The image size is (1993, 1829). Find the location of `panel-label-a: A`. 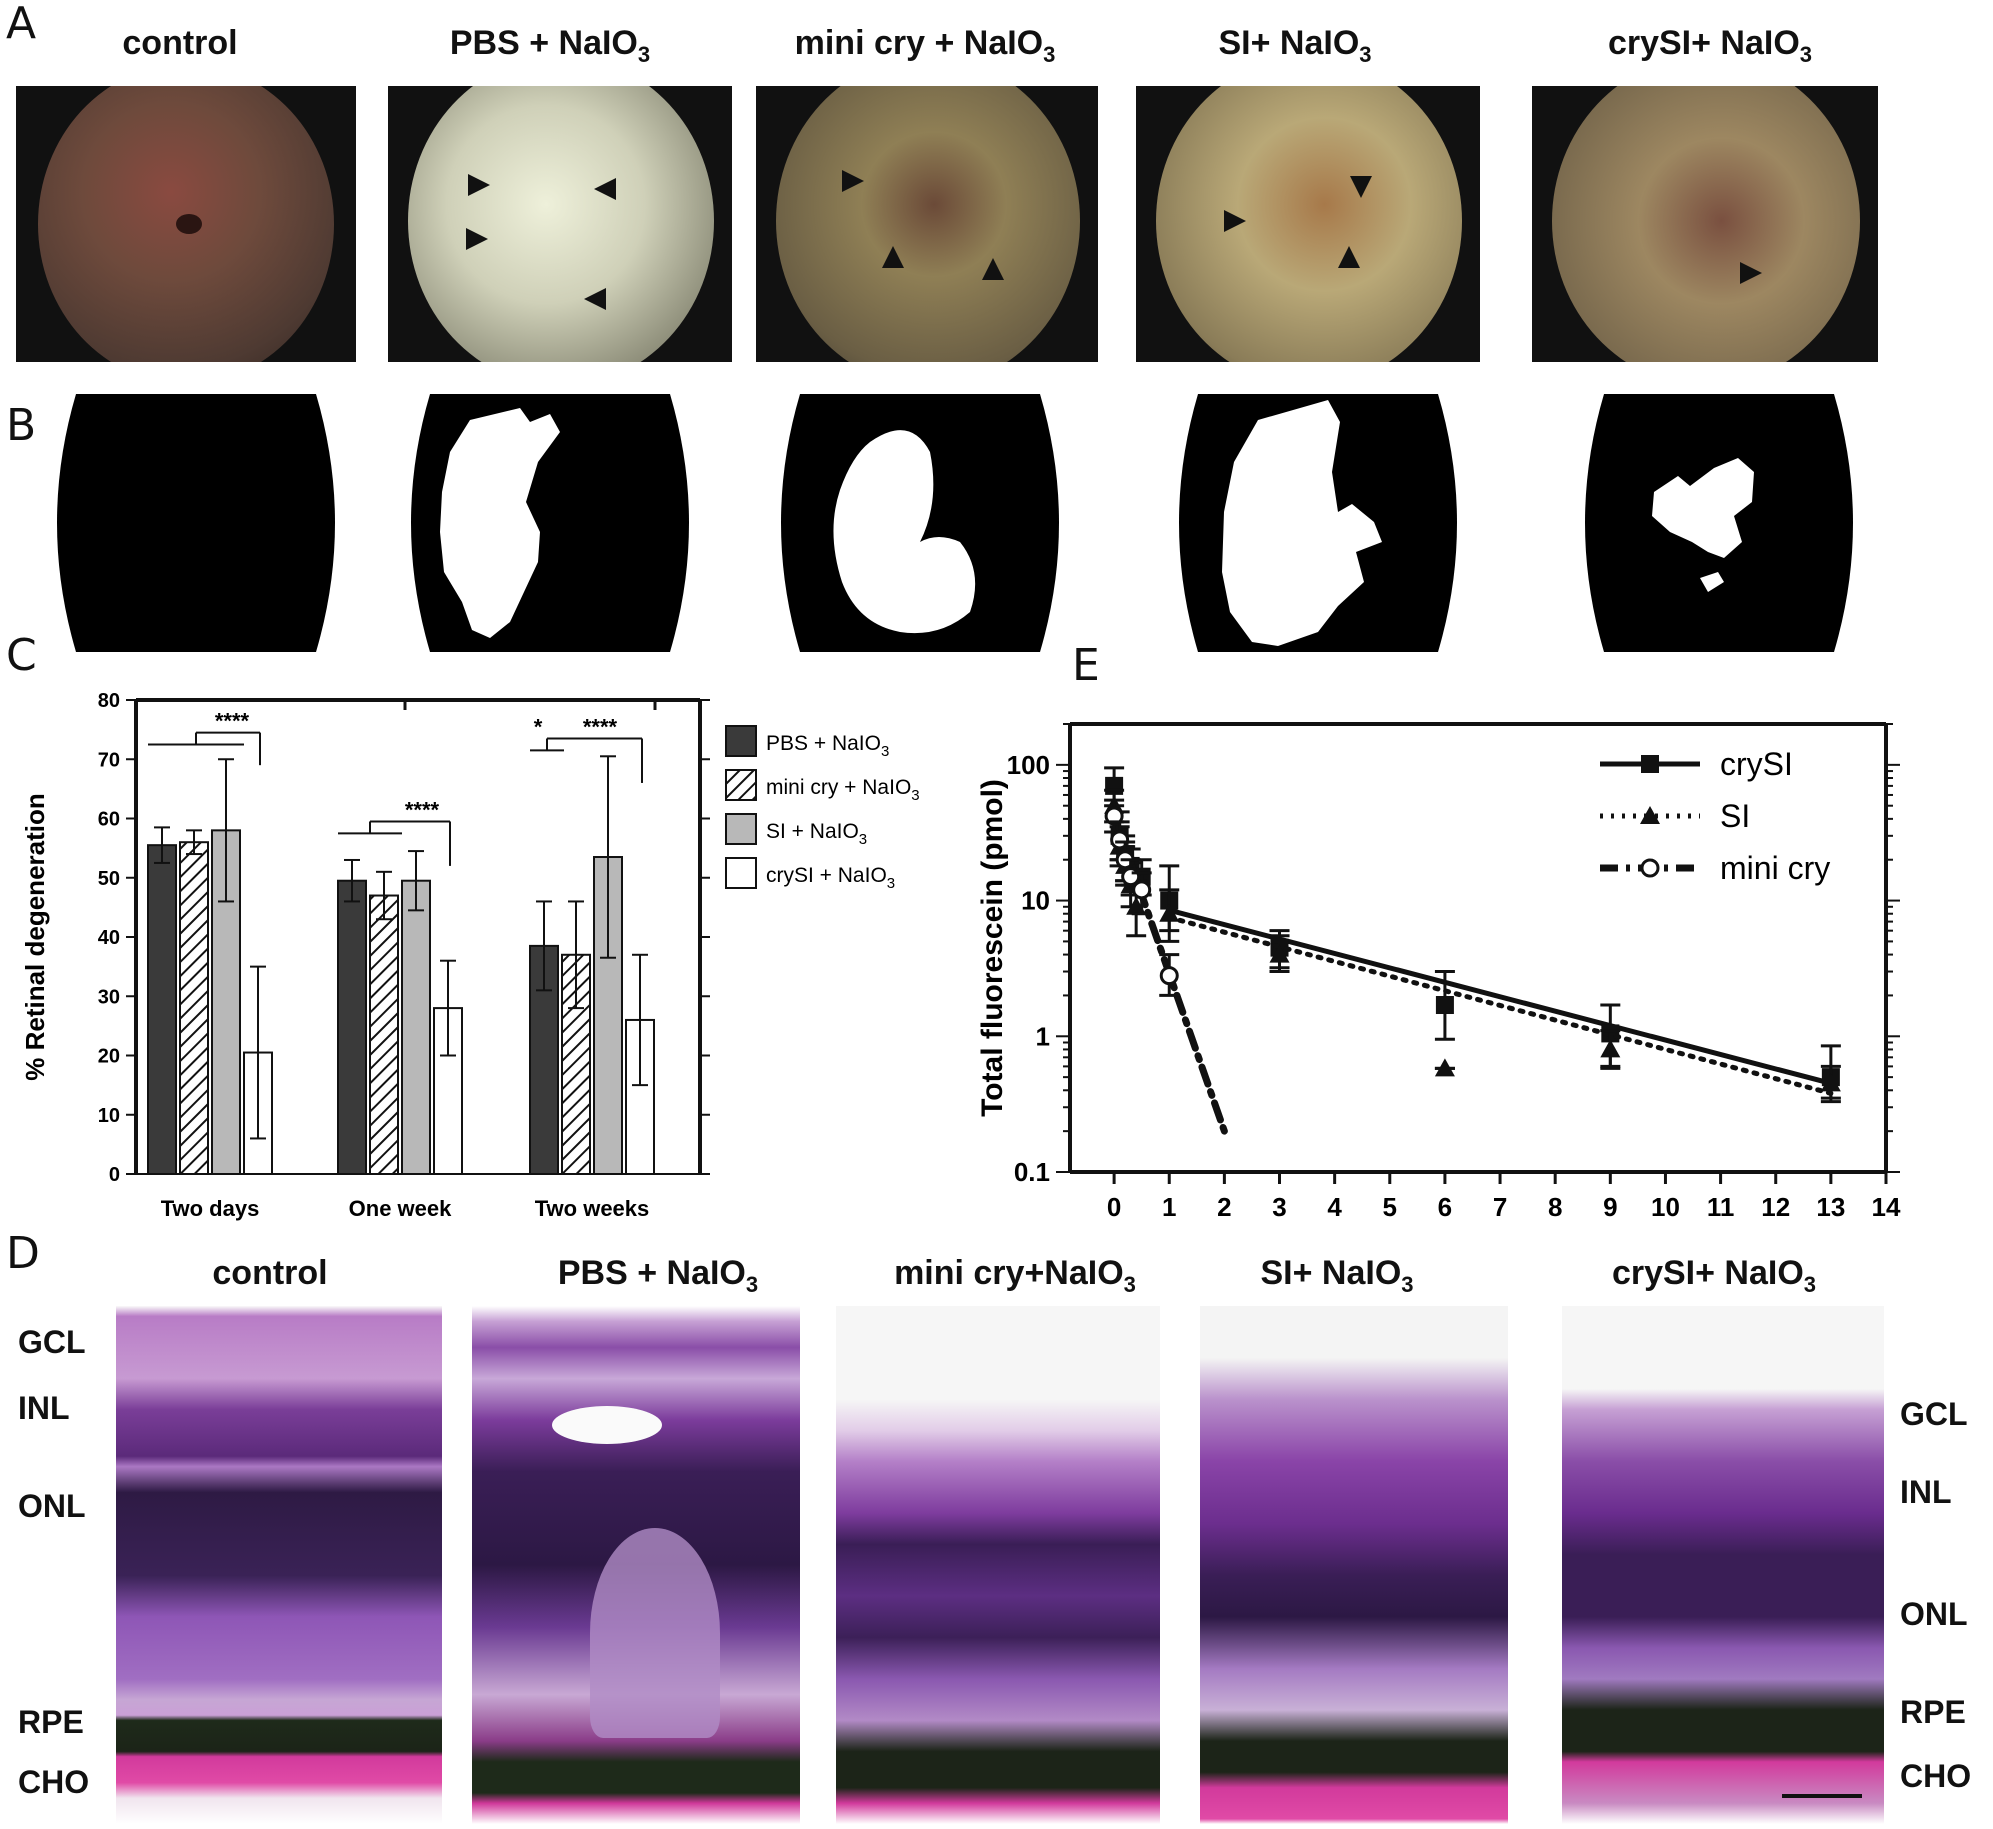

panel-label-a: A is located at coordinates (21, 24).